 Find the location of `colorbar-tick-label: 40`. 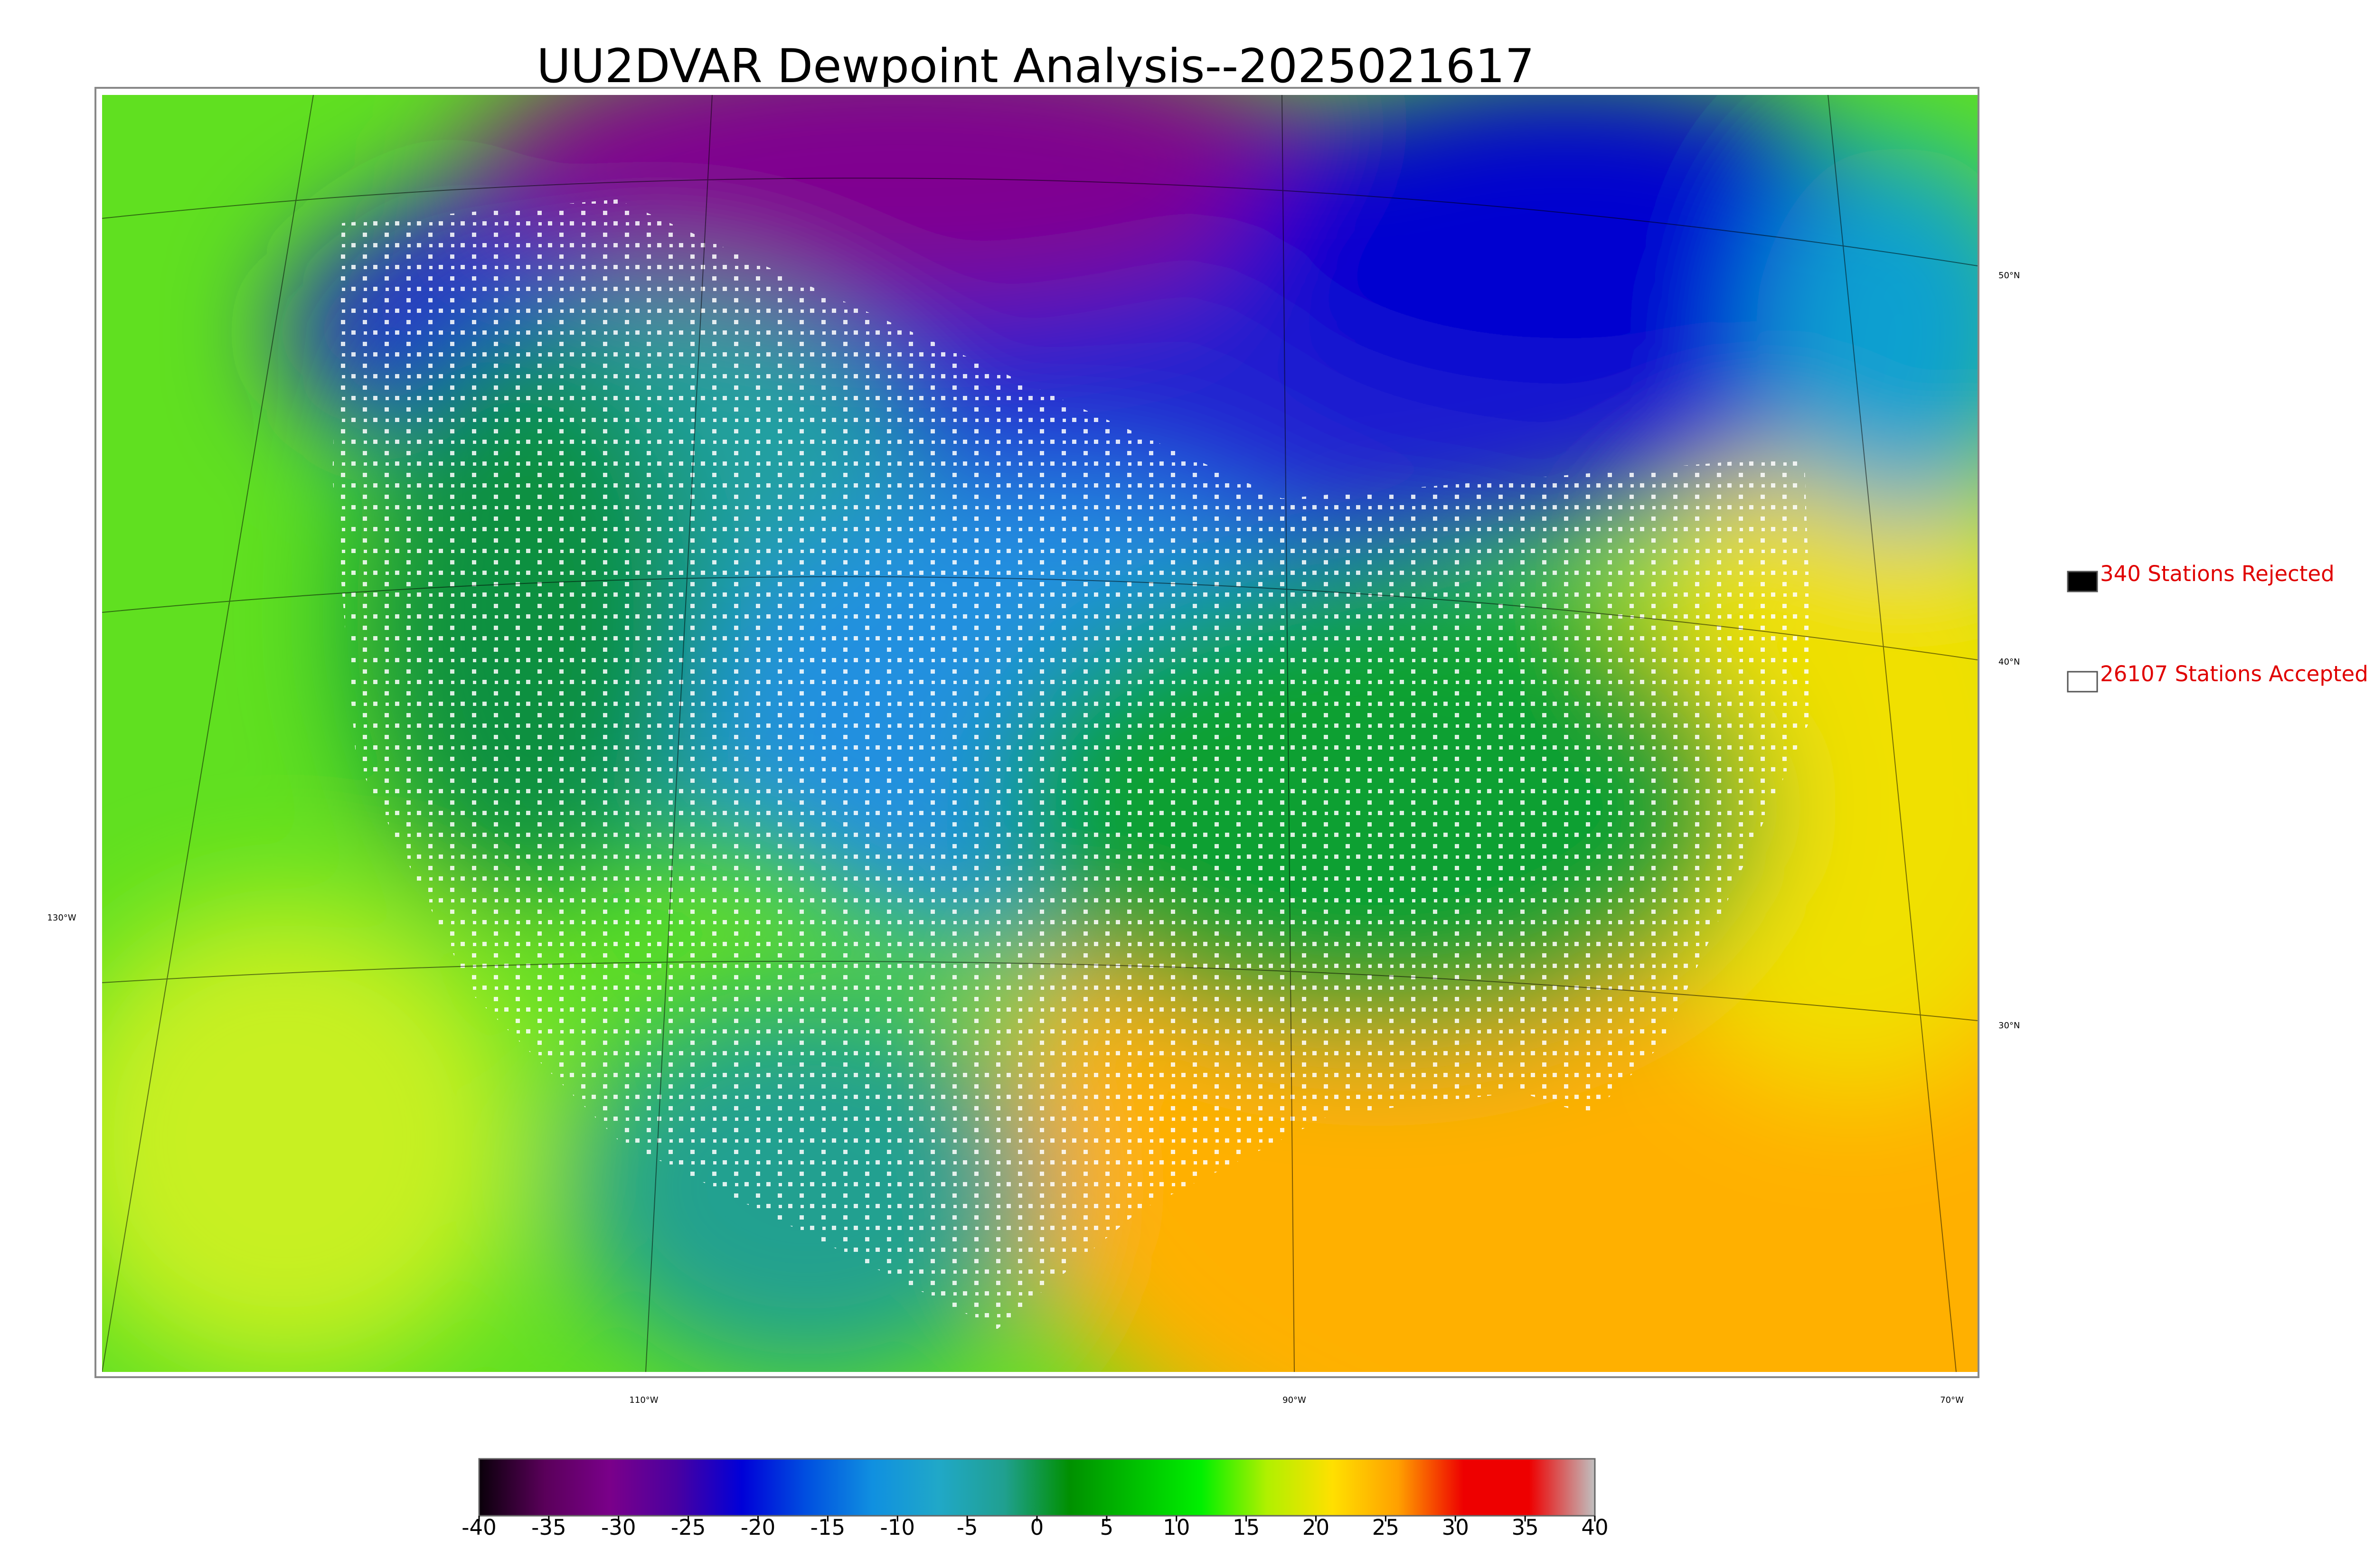

colorbar-tick-label: 40 is located at coordinates (1594, 1528).